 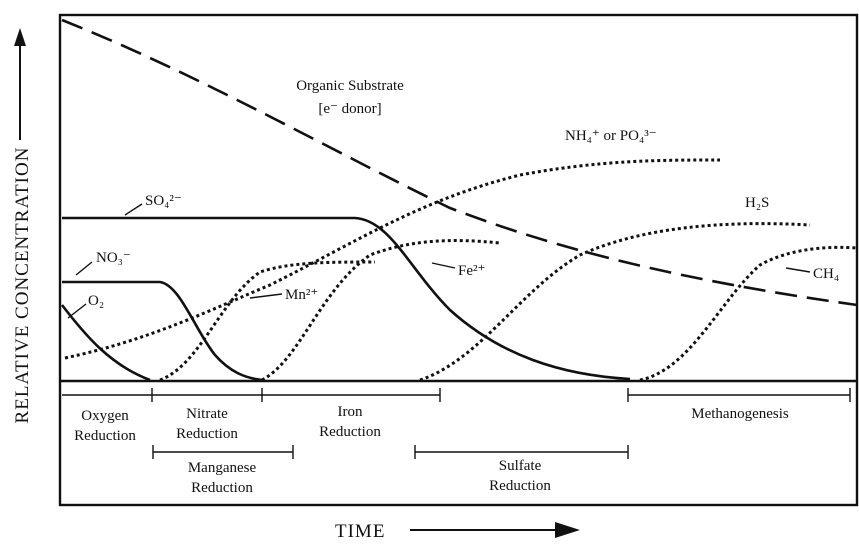 I want to click on zone-label: Methanogenesis, so click(x=740, y=414).